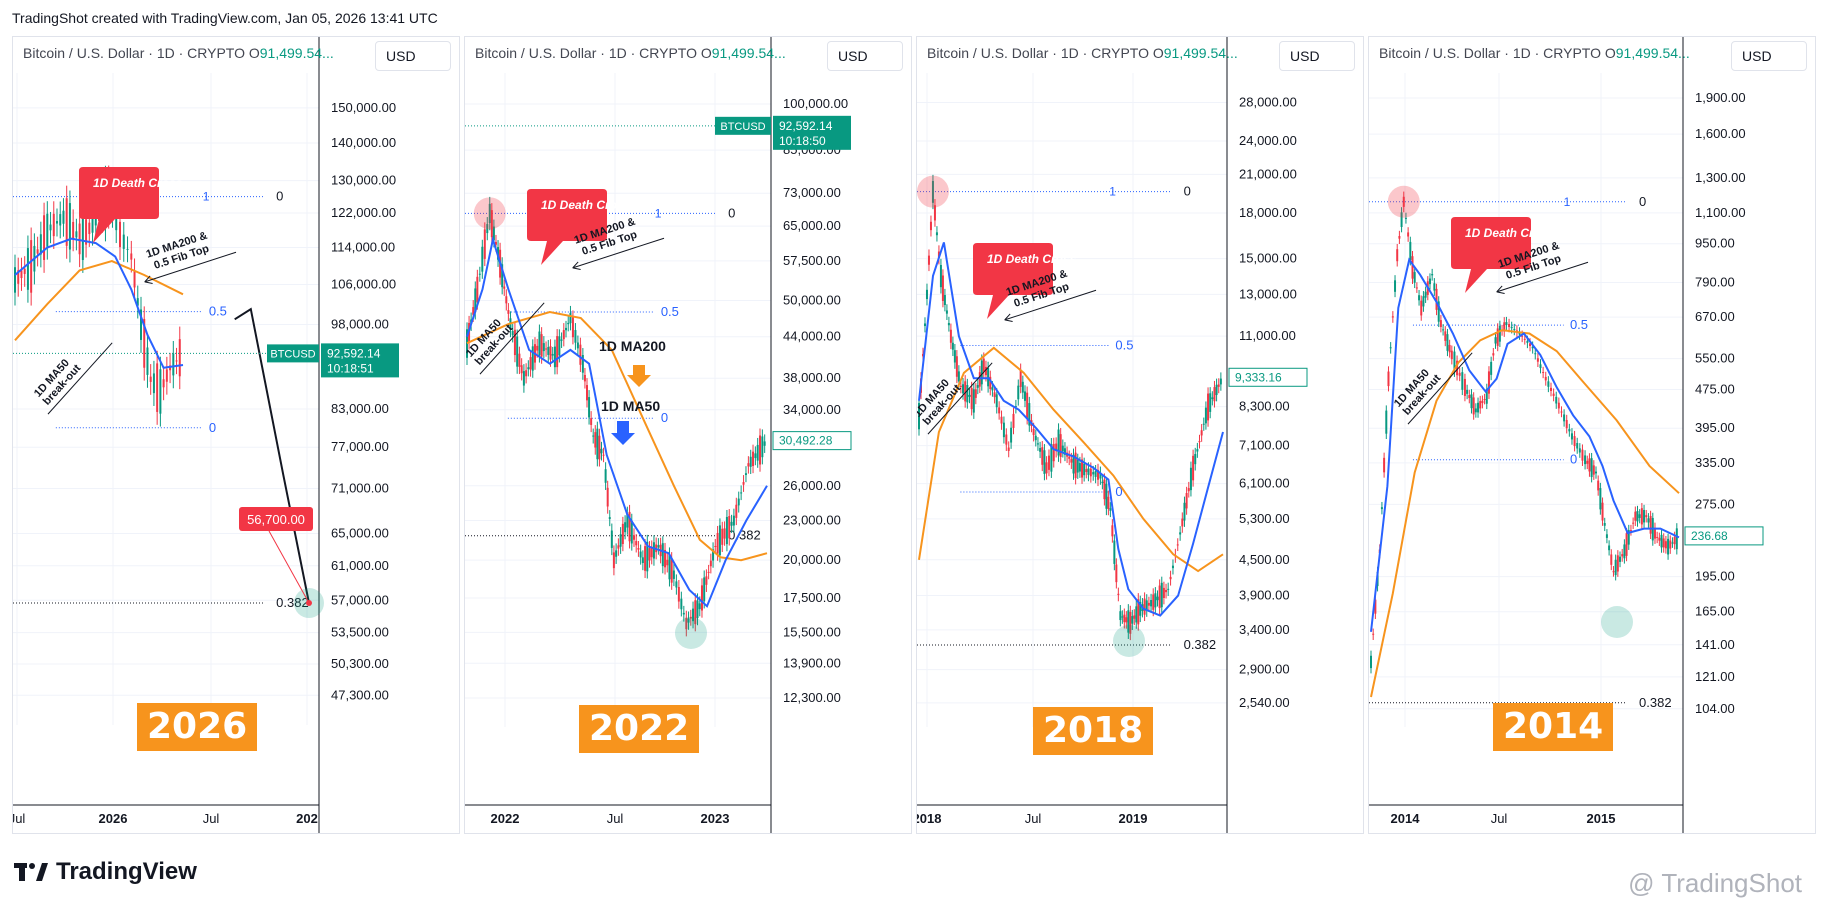  I want to click on grid-lines, so click(1072, 400).